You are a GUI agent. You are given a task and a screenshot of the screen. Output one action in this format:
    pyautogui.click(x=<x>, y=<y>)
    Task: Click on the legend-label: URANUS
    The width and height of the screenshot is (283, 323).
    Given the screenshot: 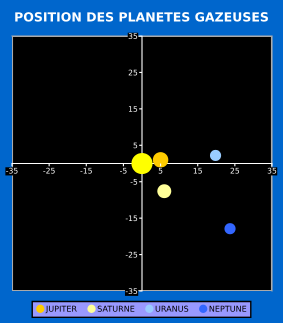 What is the action you would take?
    pyautogui.click(x=172, y=309)
    